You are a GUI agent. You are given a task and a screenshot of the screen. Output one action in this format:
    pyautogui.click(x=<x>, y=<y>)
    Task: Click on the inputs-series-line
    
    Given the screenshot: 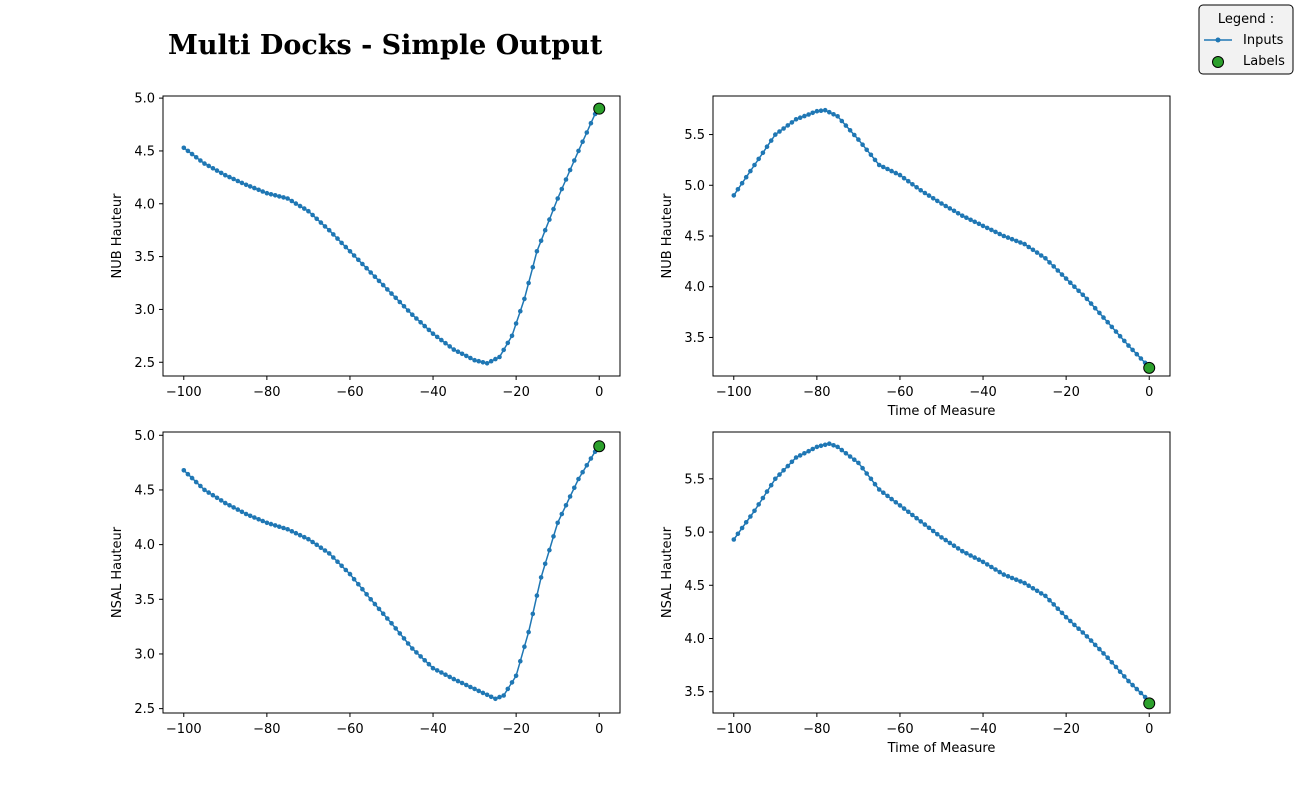 What is the action you would take?
    pyautogui.click(x=939, y=570)
    